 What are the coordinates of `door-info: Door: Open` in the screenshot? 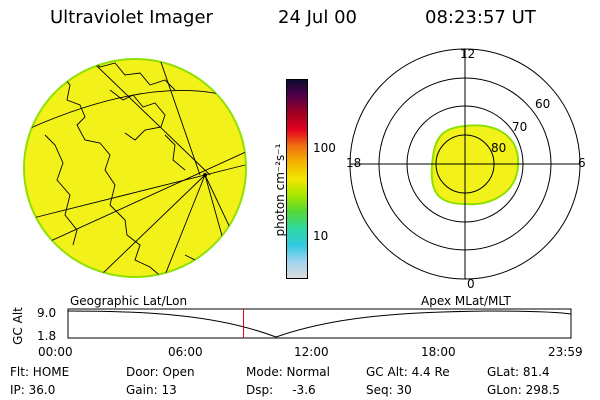 It's located at (160, 372).